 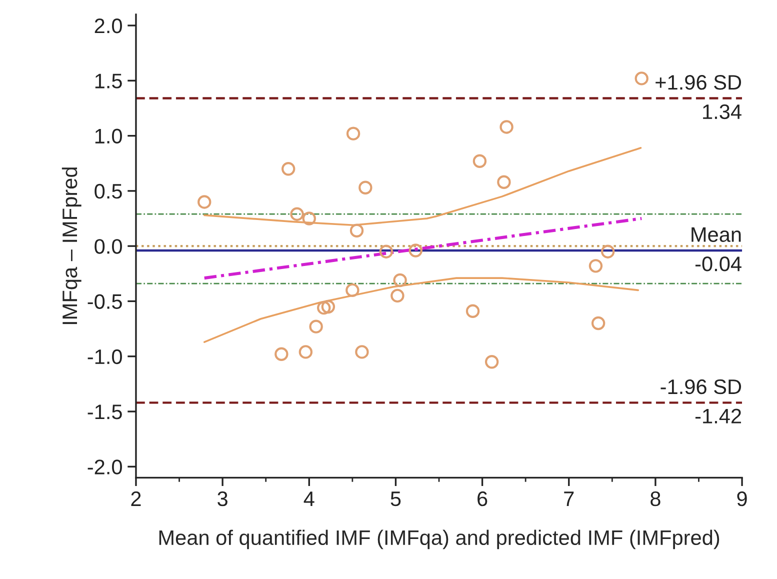 I want to click on x-tick-label: 6, so click(x=483, y=498).